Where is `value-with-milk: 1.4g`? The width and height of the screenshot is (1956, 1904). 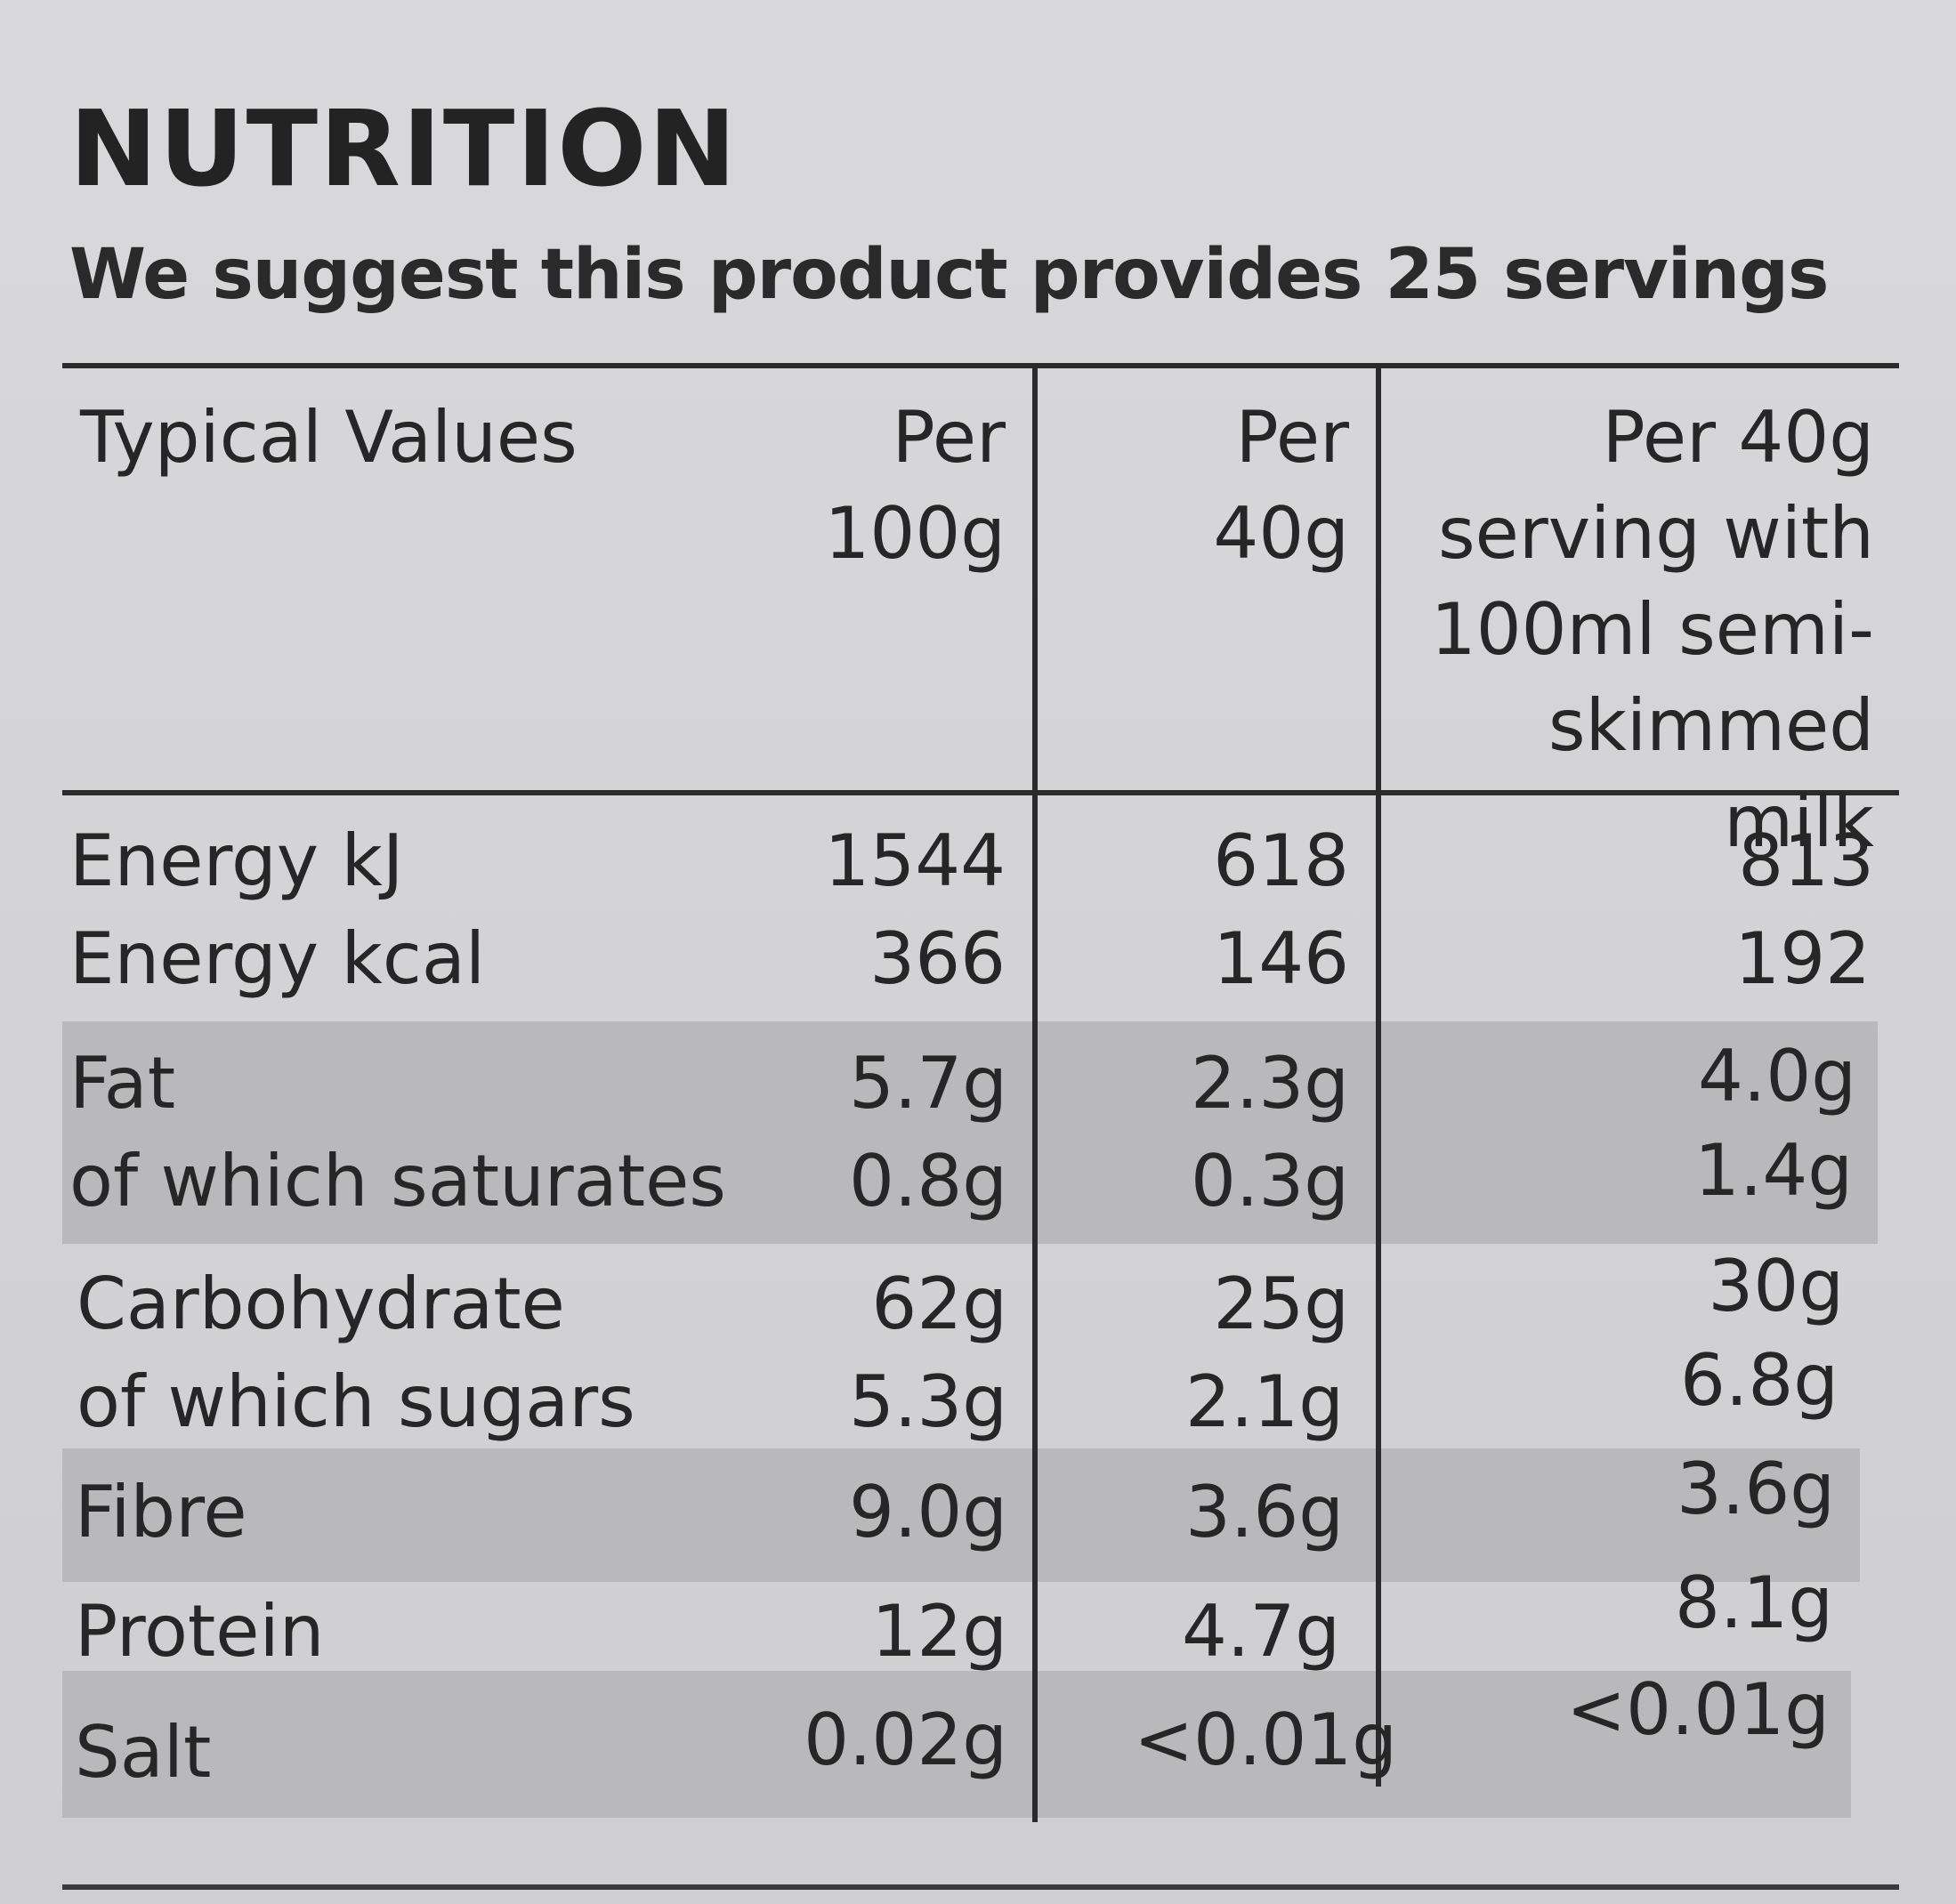
value-with-milk: 1.4g is located at coordinates (1773, 1170).